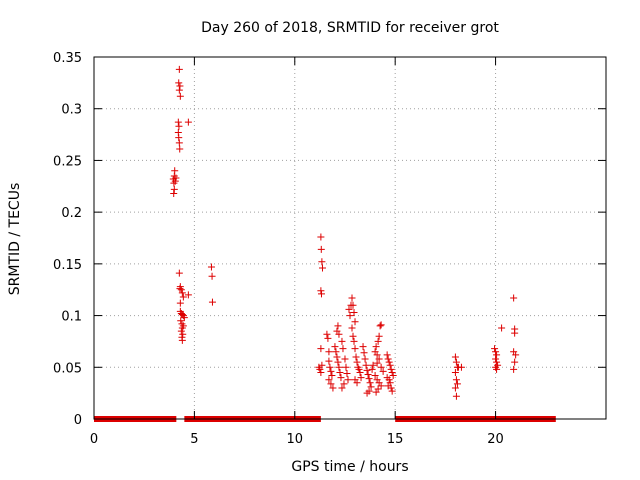 The image size is (640, 480). What do you see at coordinates (78, 420) in the screenshot?
I see `y-tick-label: 0` at bounding box center [78, 420].